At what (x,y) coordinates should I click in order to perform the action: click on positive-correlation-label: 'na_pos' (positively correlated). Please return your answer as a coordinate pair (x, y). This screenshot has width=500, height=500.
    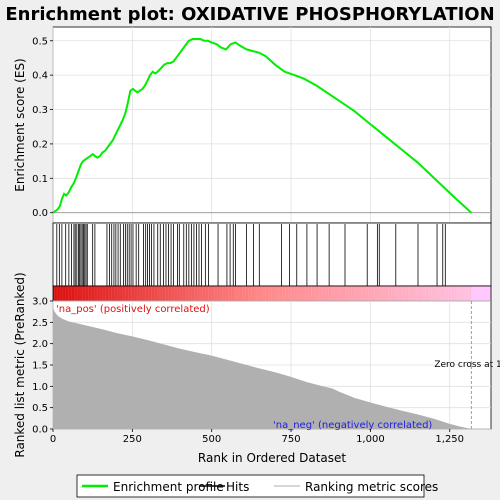
    Looking at the image, I should click on (133, 309).